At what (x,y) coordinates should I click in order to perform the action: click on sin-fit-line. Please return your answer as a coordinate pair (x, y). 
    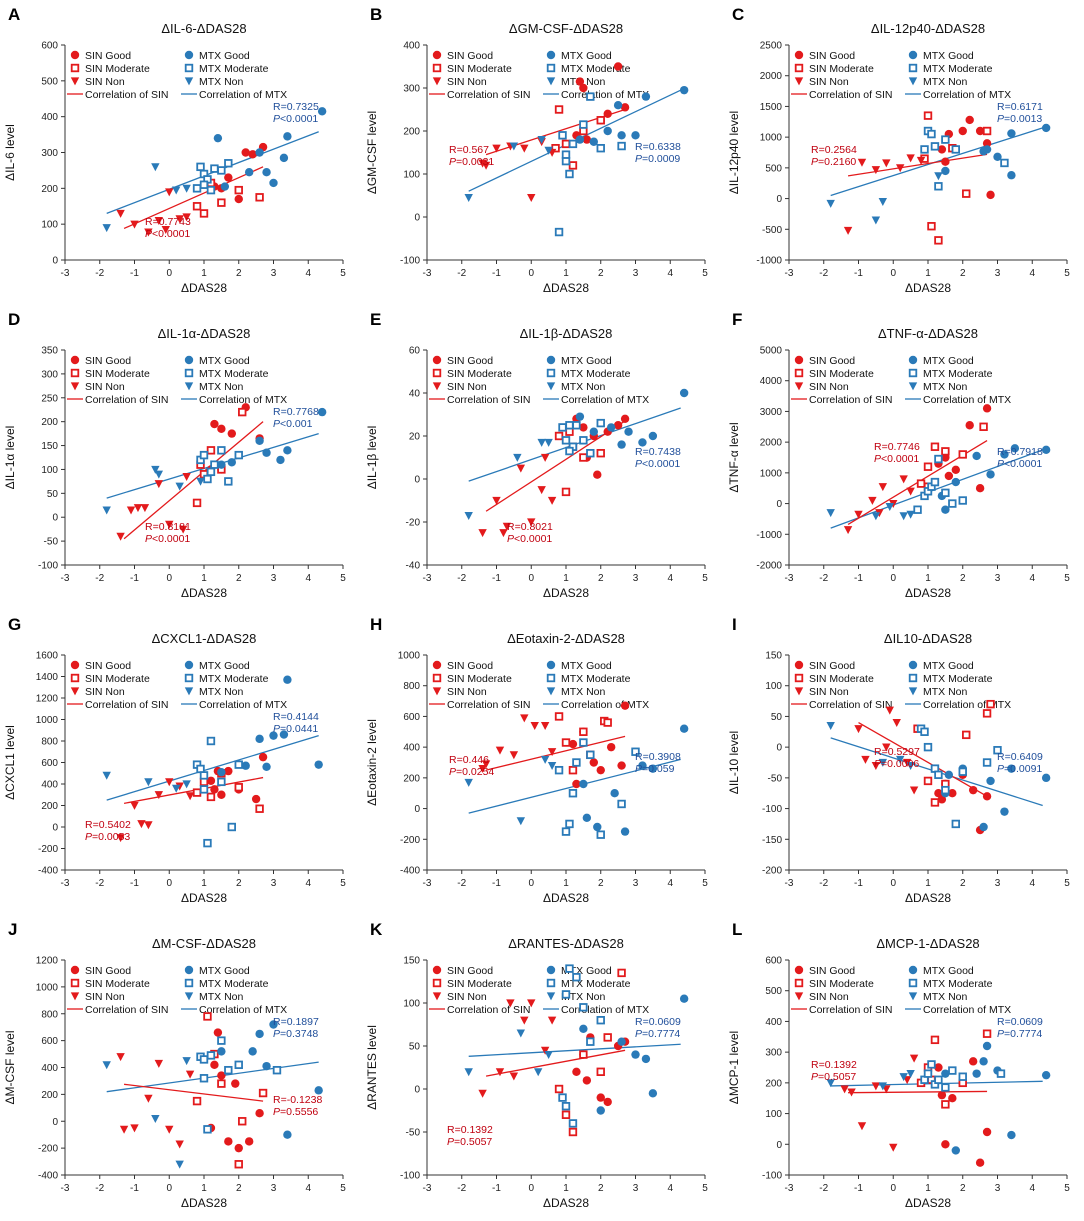
    Looking at the image, I should click on (917, 165).